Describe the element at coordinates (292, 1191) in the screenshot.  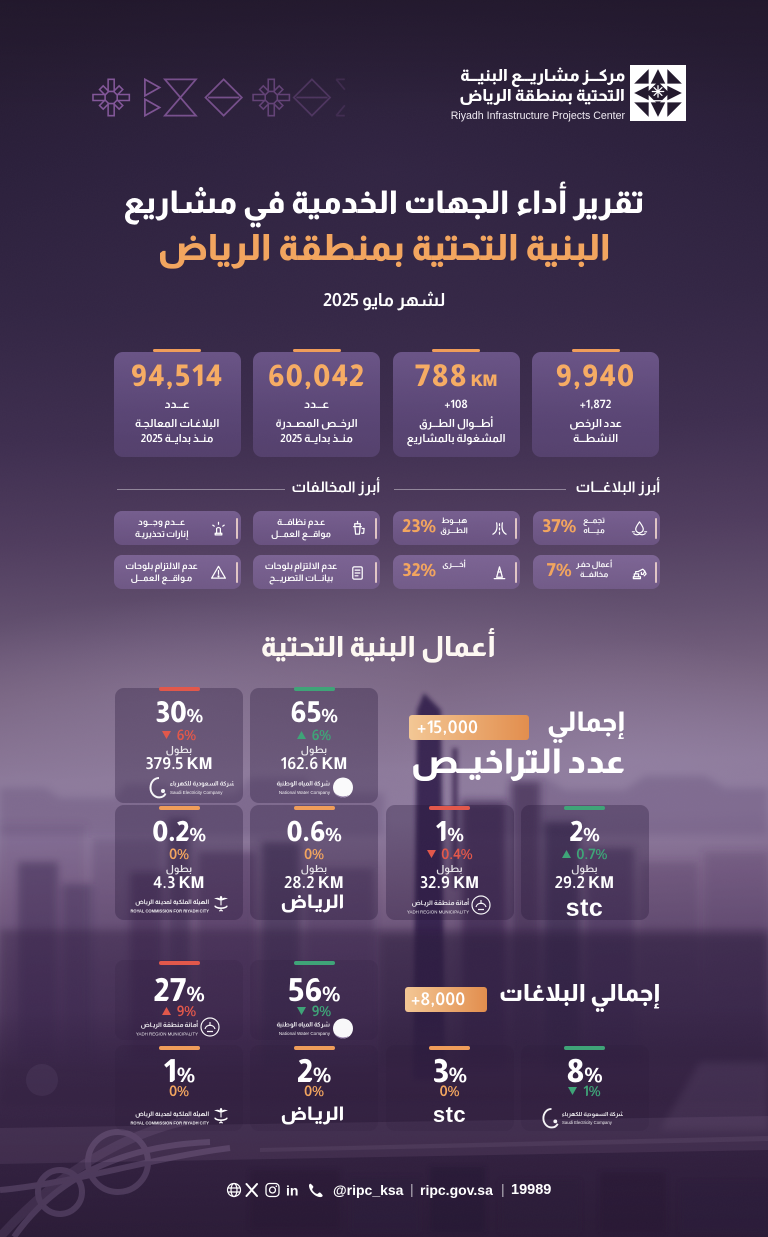
I see `svg-text: in` at that location.